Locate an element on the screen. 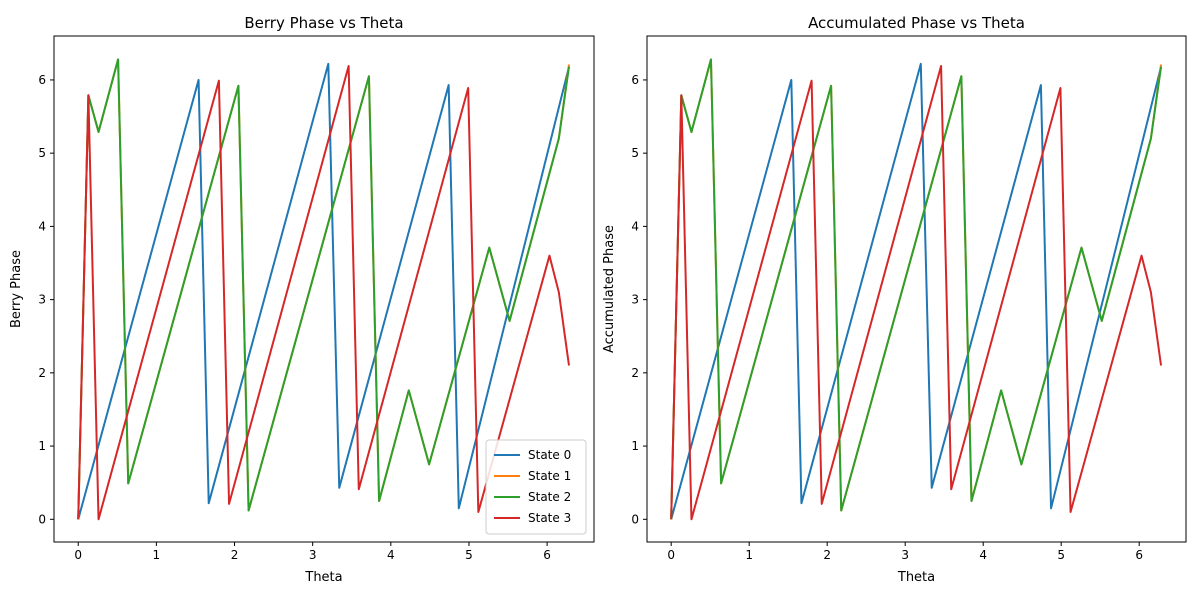  chart-title: Berry Phase vs Theta is located at coordinates (323, 23).